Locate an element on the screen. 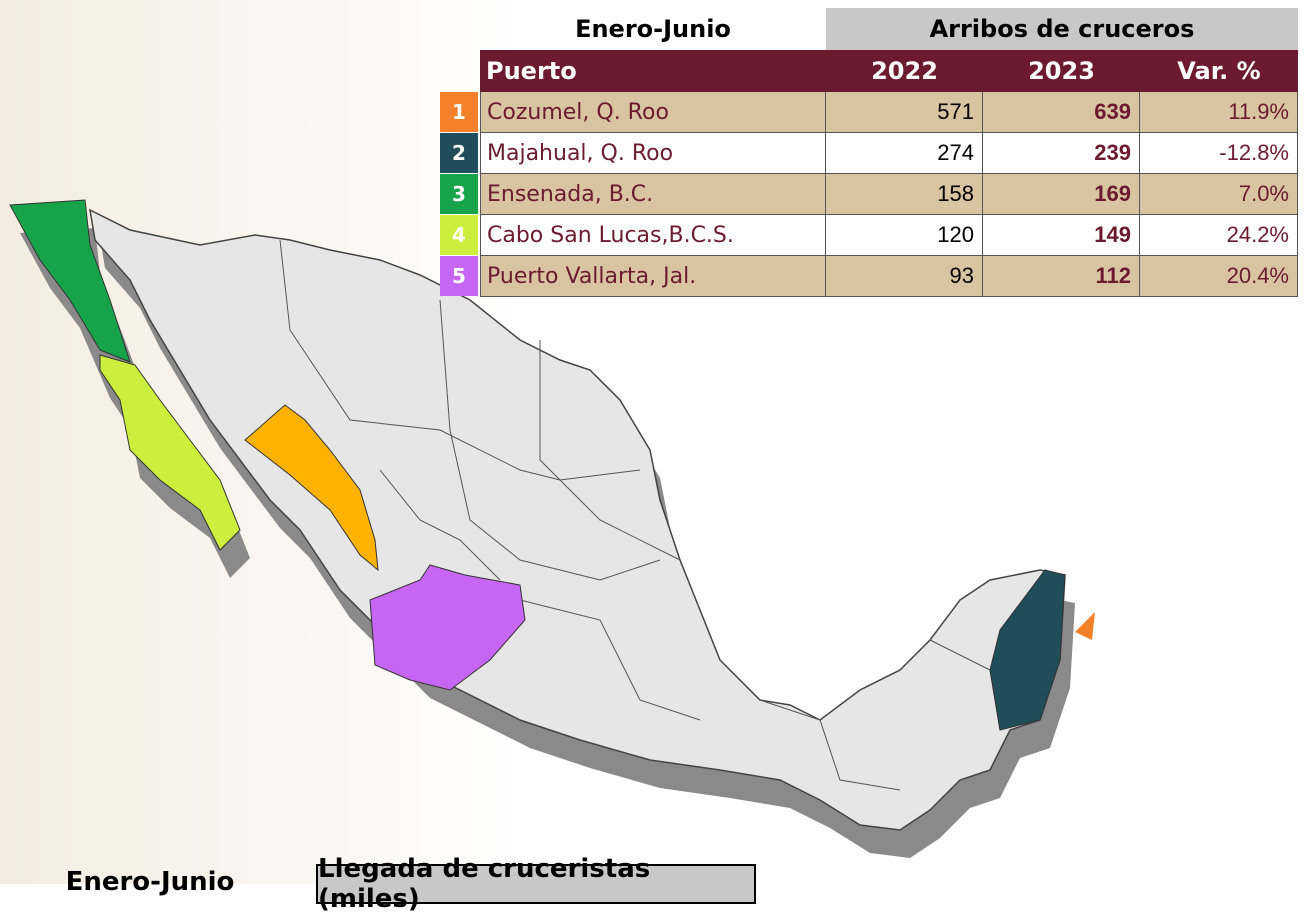 The image size is (1304, 914). port: Ensenada, B.C. is located at coordinates (653, 194).